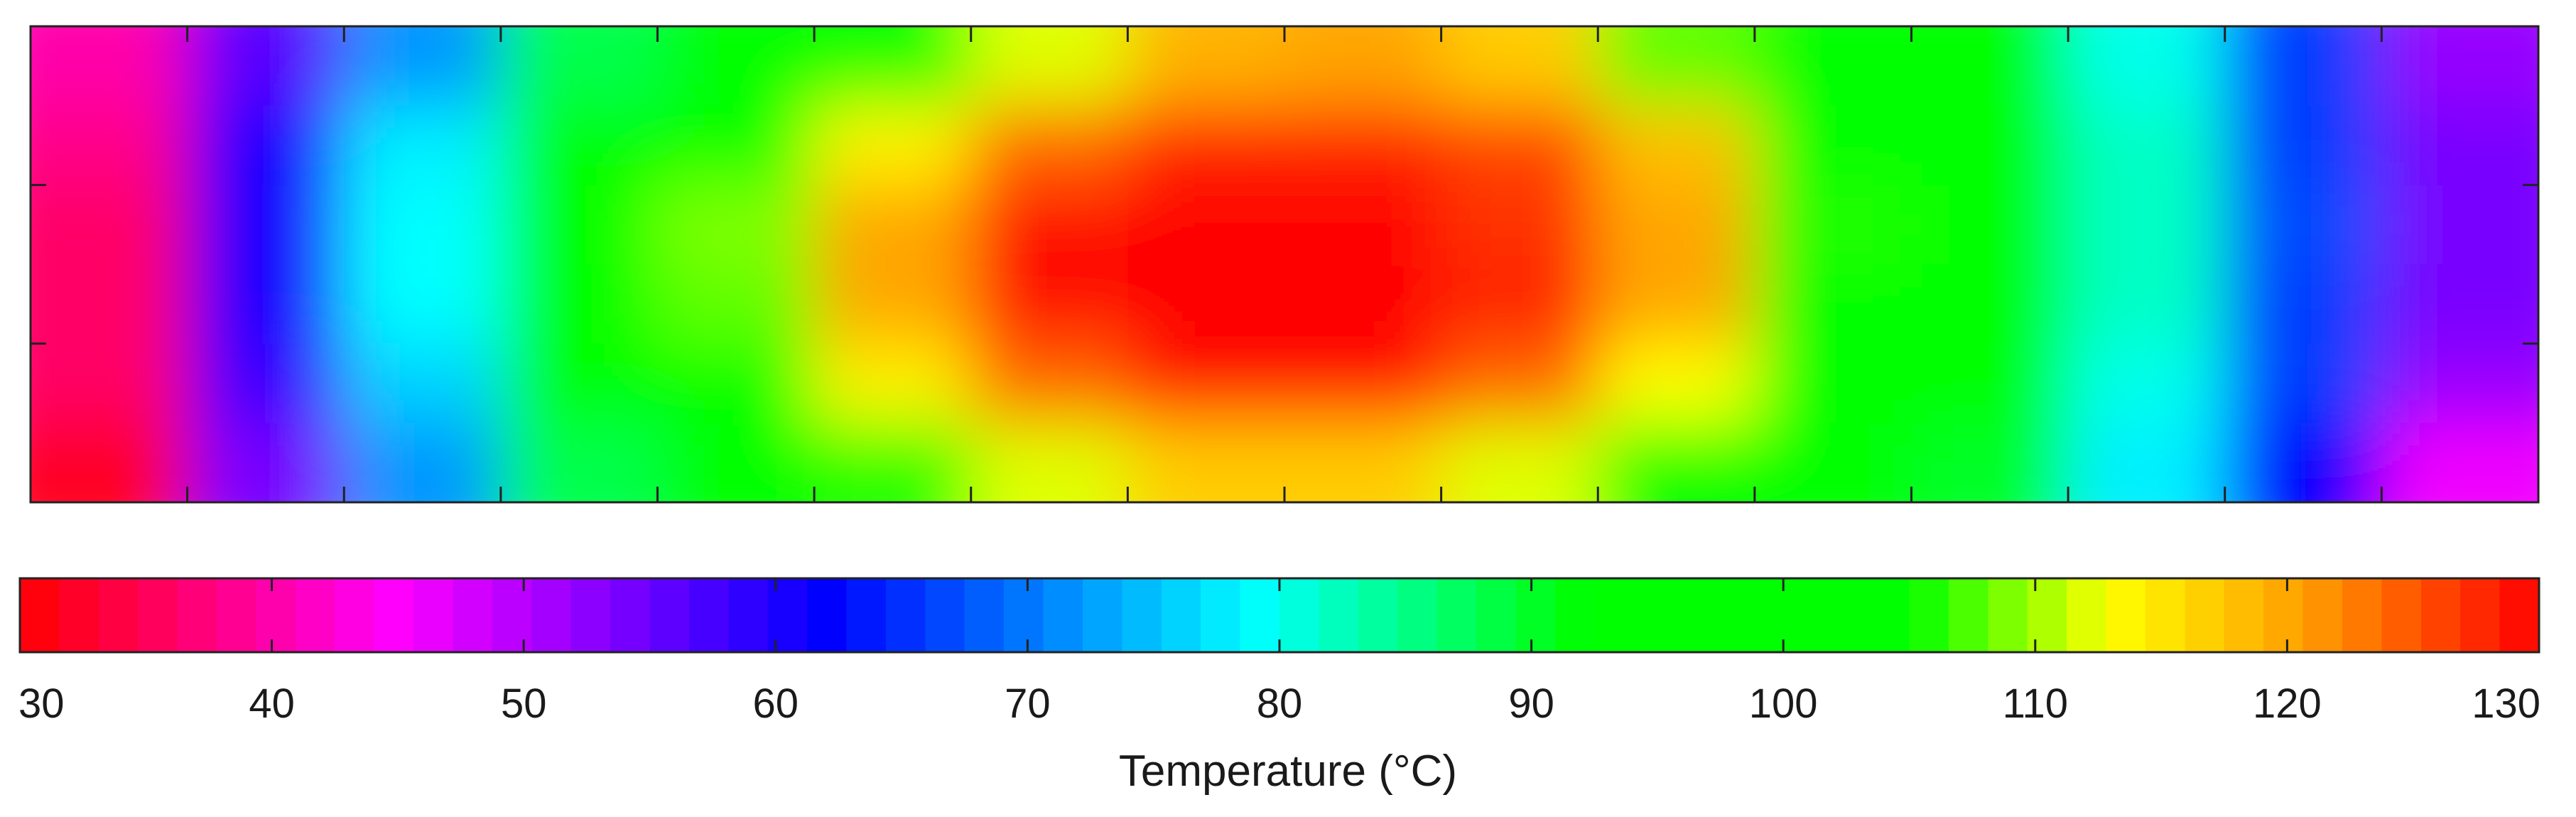 The width and height of the screenshot is (2576, 817). I want to click on colorbar-ticks, so click(1279, 615).